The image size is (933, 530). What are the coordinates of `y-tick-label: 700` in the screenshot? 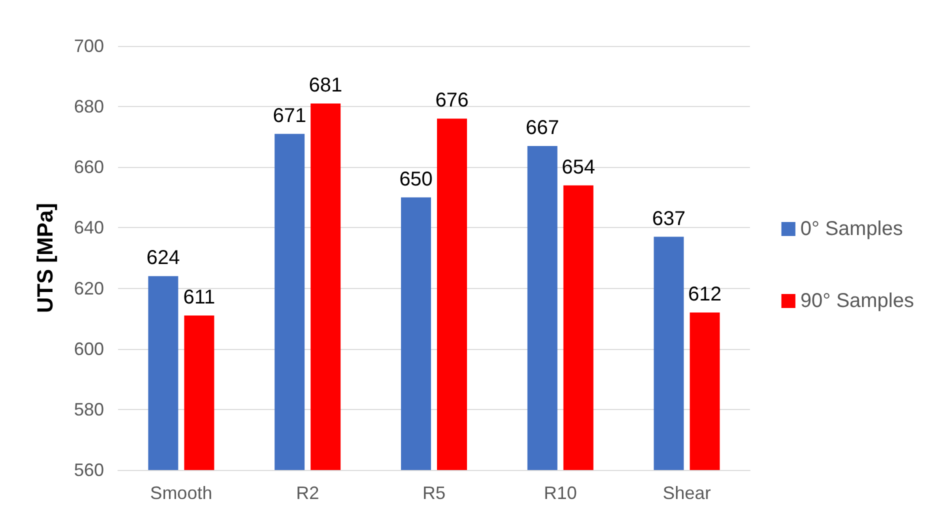 It's located at (89, 46).